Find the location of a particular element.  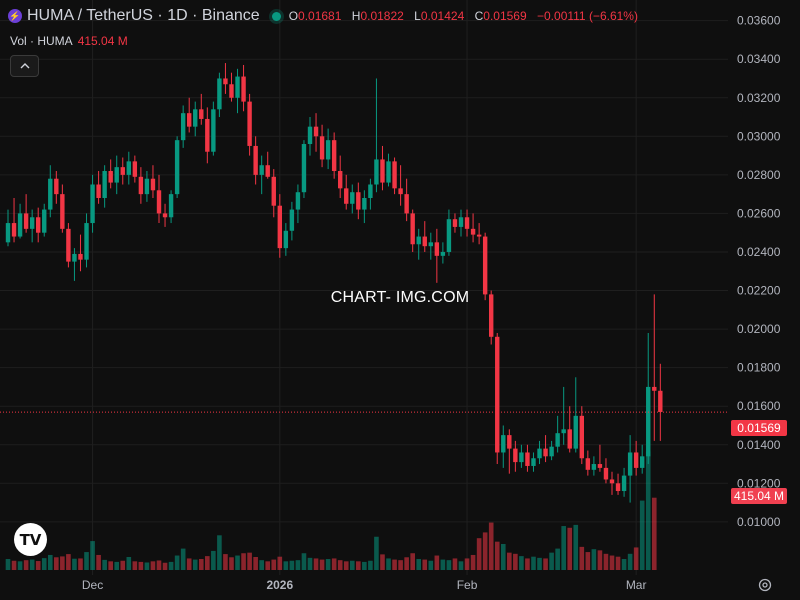

price-change: −0.00111 (−6.61%) is located at coordinates (587, 16).